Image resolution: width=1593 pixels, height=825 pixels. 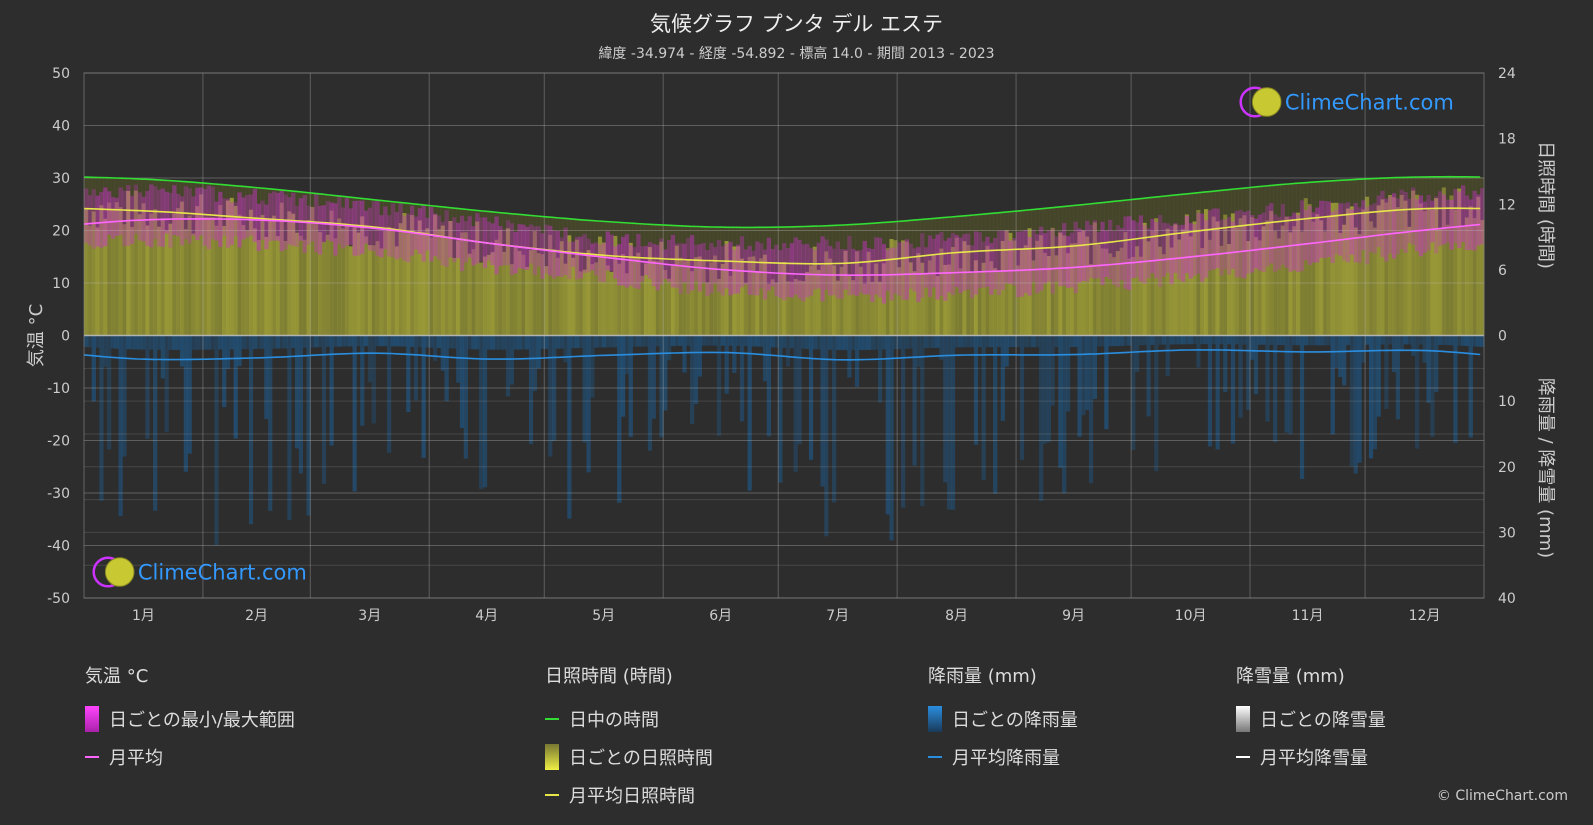 What do you see at coordinates (117, 676) in the screenshot?
I see `legend-temperature-heading: 気温 °C` at bounding box center [117, 676].